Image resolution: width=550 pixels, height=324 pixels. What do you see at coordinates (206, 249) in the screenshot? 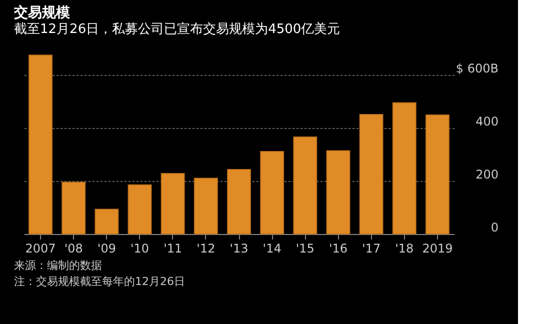
I see `x-tick-label: '12` at bounding box center [206, 249].